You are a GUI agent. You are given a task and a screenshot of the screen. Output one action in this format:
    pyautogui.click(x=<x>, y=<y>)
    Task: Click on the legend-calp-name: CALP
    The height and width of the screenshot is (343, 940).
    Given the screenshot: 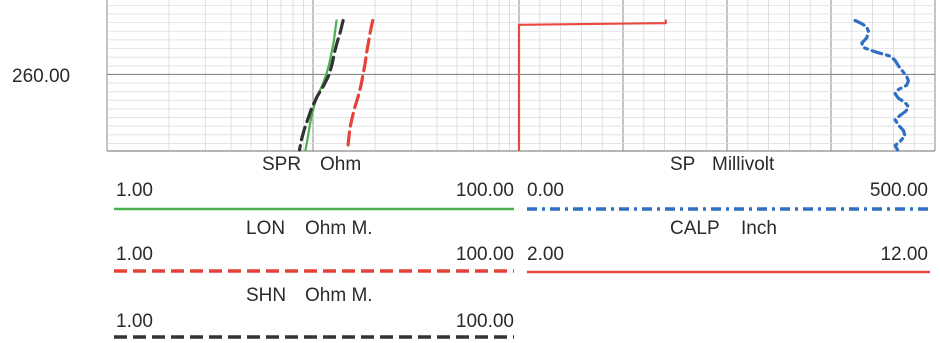 What is the action you would take?
    pyautogui.click(x=695, y=228)
    